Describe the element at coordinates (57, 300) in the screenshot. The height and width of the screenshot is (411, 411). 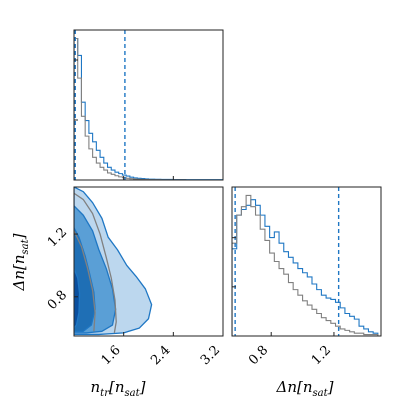
I see `contour-y-tick-label-0: 0.8` at that location.